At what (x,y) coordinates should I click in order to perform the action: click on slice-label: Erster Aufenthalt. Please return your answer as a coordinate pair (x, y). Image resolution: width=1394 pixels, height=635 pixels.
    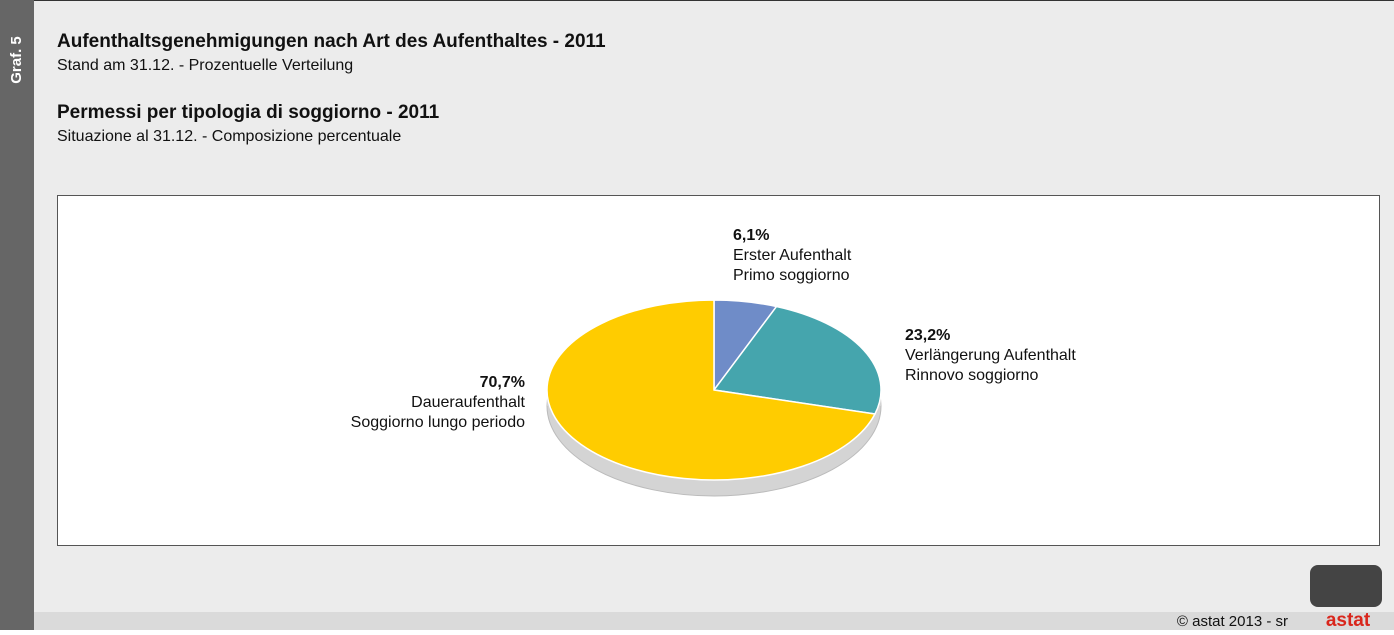
    Looking at the image, I should click on (792, 255).